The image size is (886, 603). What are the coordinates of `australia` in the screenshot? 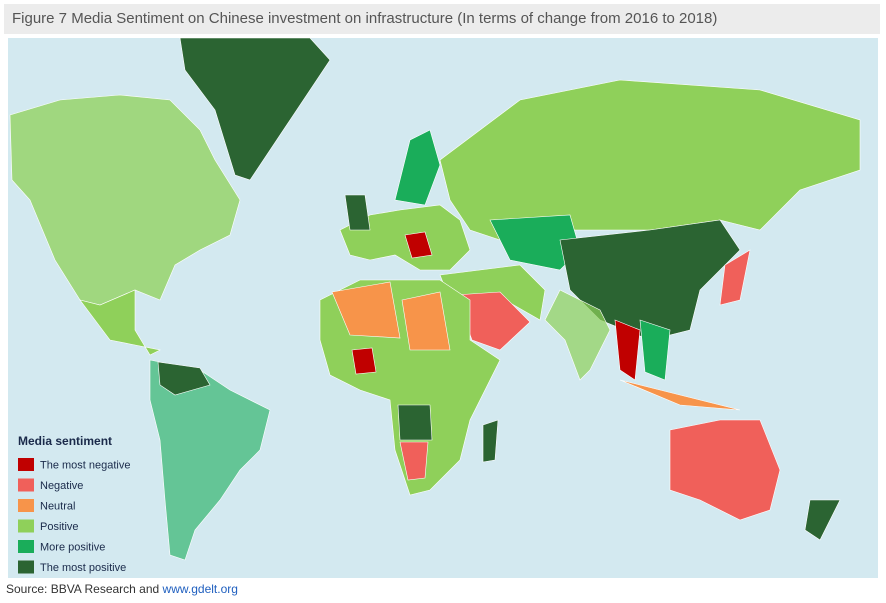 It's located at (725, 470).